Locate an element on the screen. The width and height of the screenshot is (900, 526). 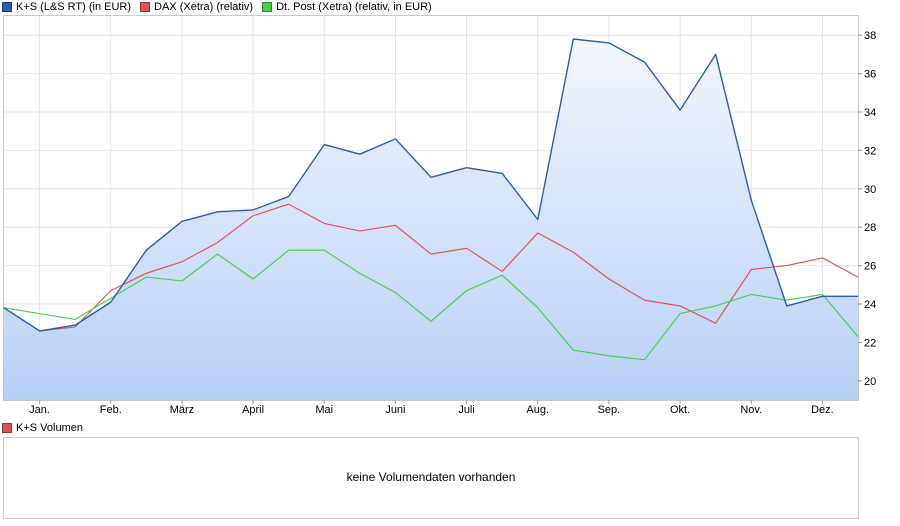
x-tick-label: Jan. is located at coordinates (39, 410).